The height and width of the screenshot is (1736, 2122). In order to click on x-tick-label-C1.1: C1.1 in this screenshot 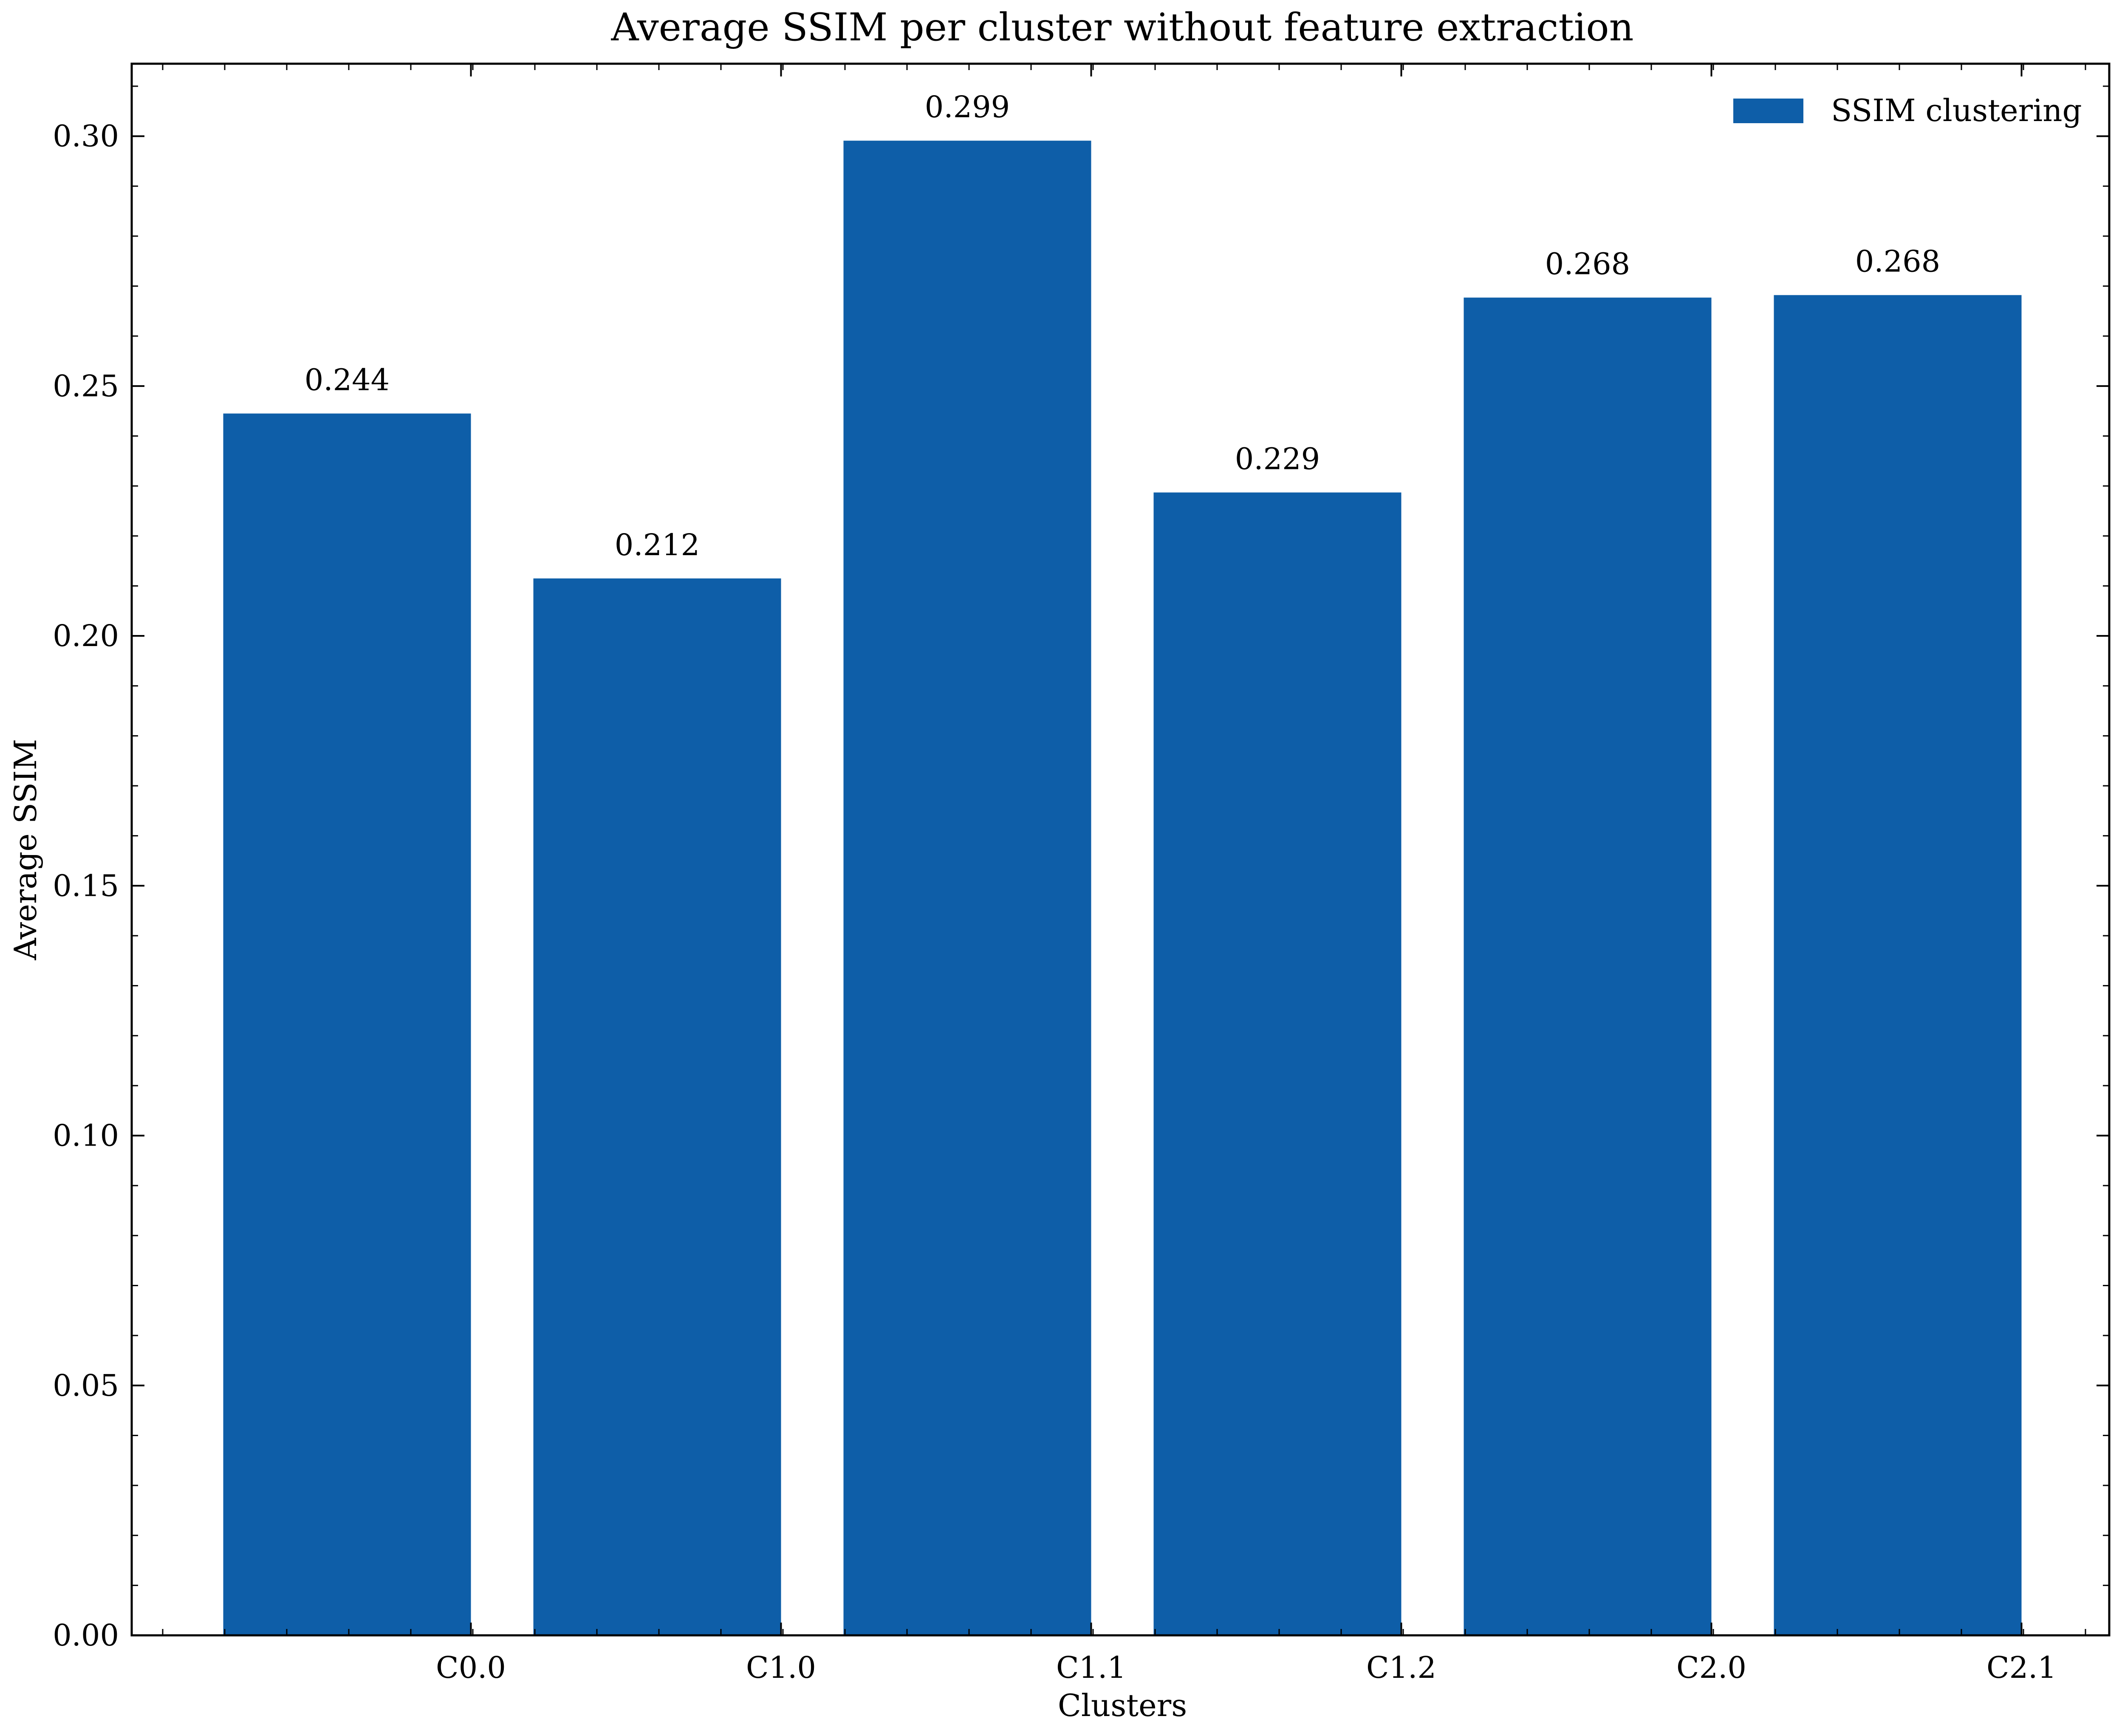, I will do `click(1091, 1668)`.